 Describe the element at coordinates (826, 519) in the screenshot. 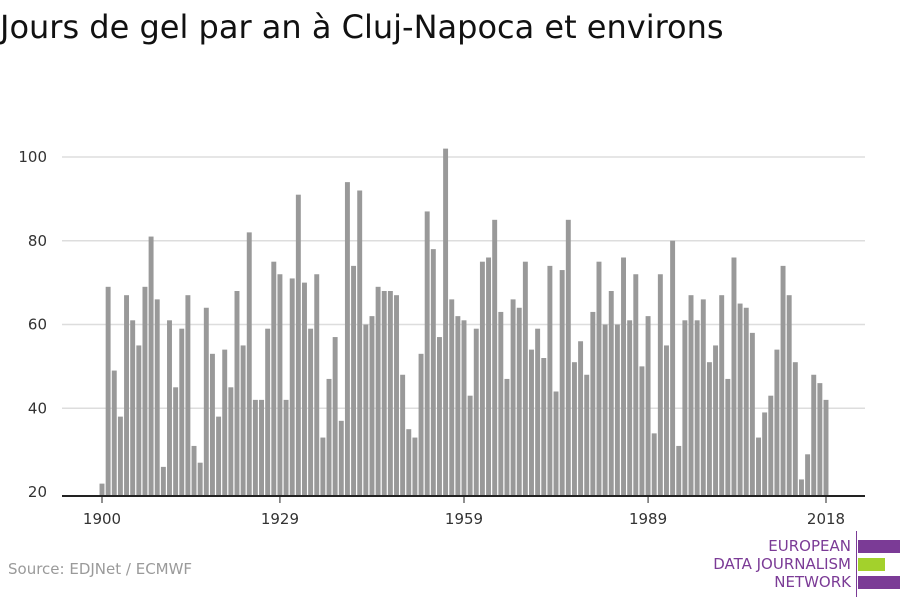

I see `x-tick-label: 2018` at that location.